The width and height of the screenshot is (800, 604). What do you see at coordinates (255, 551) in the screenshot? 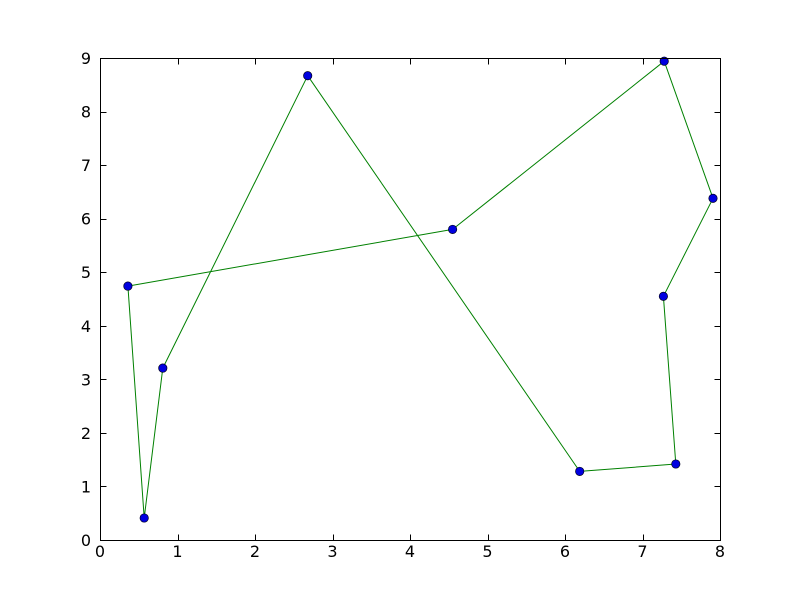
I see `x-tick-label: 2` at bounding box center [255, 551].